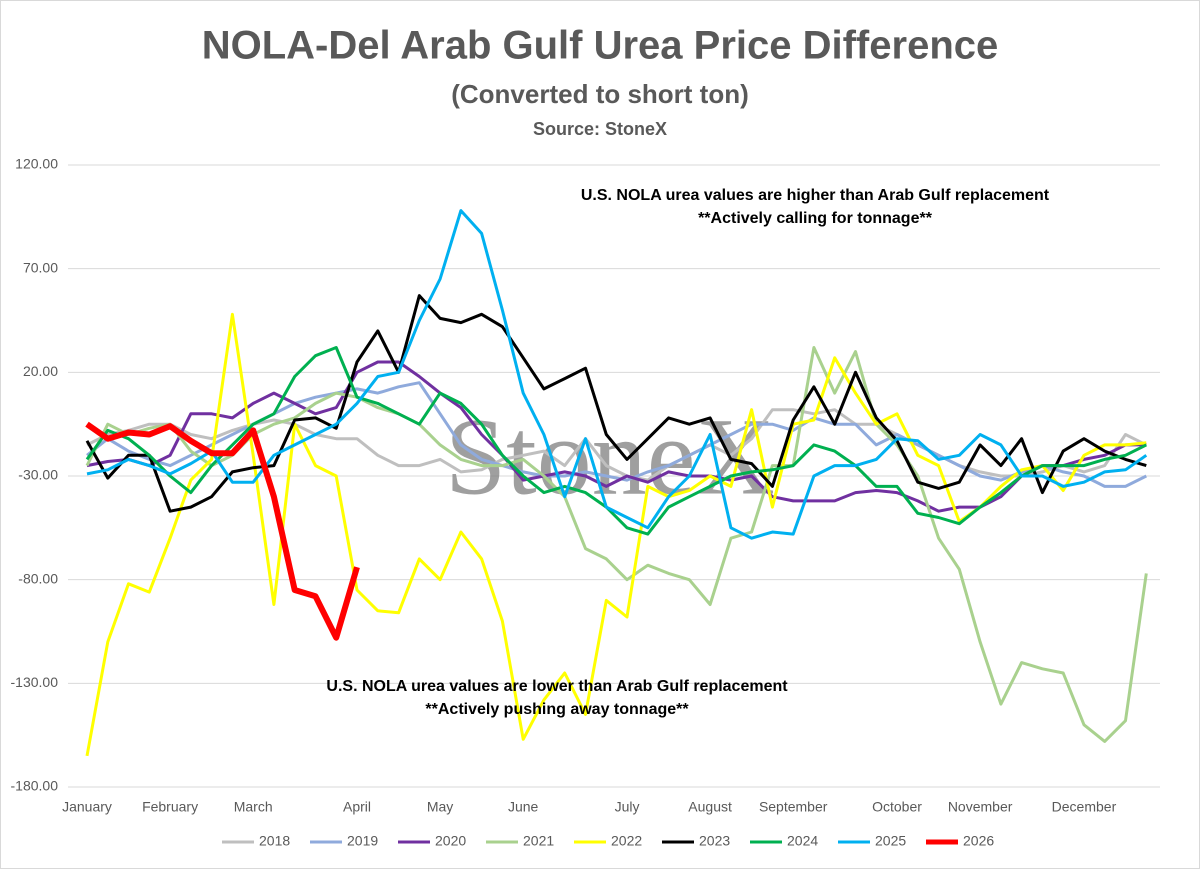  What do you see at coordinates (608, 841) in the screenshot?
I see `legend: 2018 2019 2020 2021 2022 2023 2024 2025 2026` at bounding box center [608, 841].